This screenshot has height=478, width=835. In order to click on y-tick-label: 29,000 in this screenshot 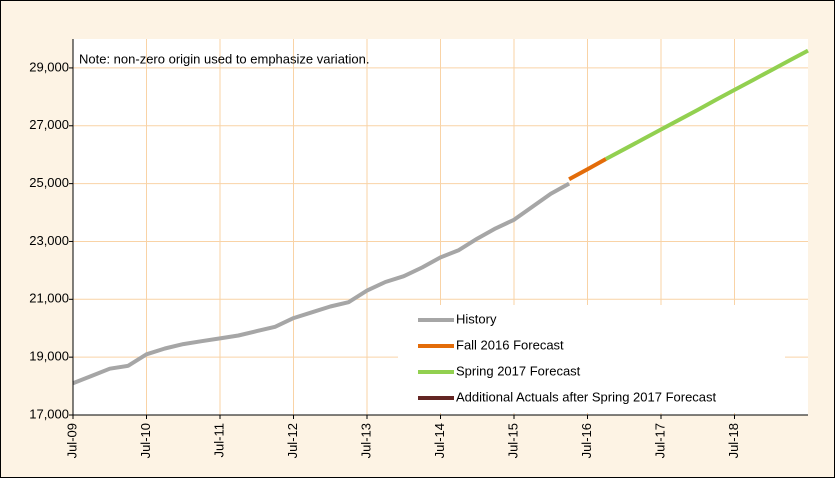, I will do `click(49, 66)`.